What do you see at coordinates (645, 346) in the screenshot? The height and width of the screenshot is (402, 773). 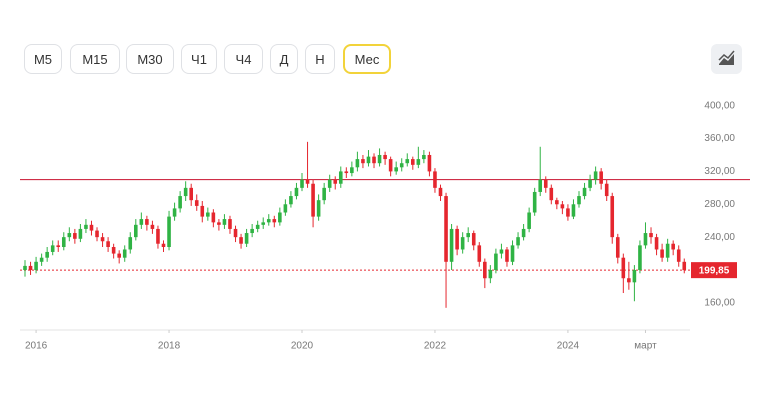 I see `x-tick-label: март` at bounding box center [645, 346].